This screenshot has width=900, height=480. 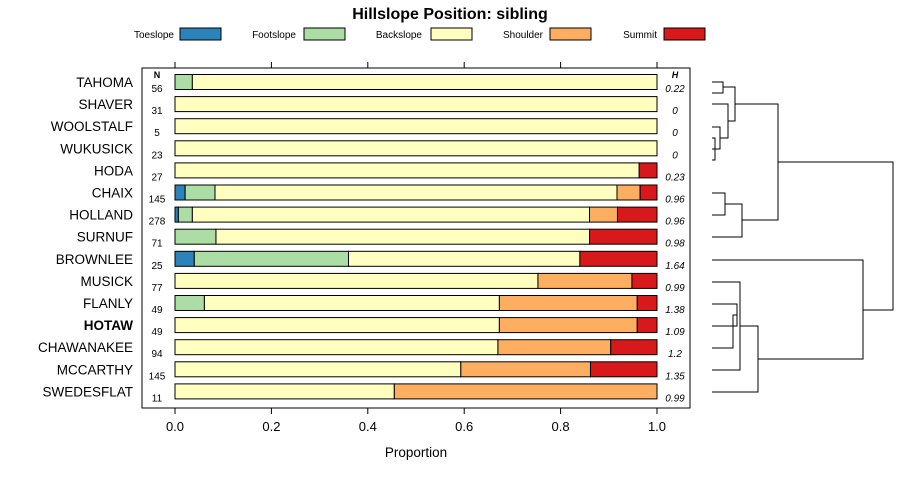 What do you see at coordinates (675, 310) in the screenshot?
I see `h-entropy: 1.38` at bounding box center [675, 310].